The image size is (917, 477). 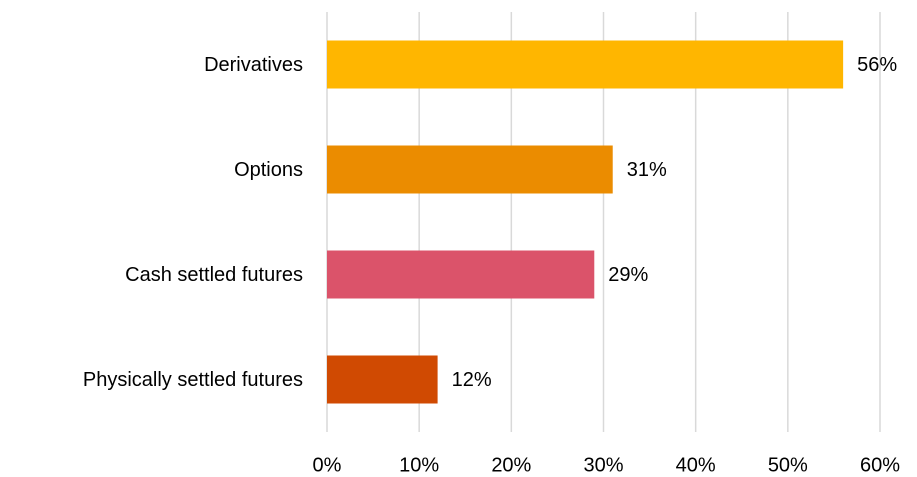 I want to click on value-label: 56%, so click(x=877, y=65).